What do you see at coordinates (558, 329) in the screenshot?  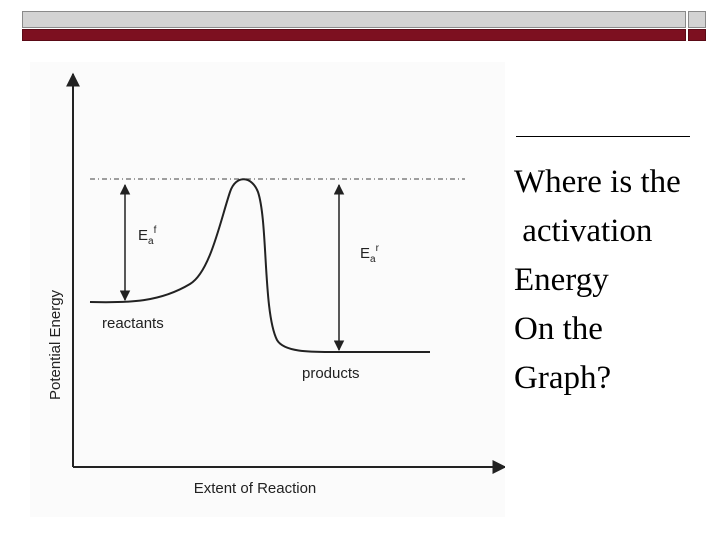 I see `question-line: On the` at bounding box center [558, 329].